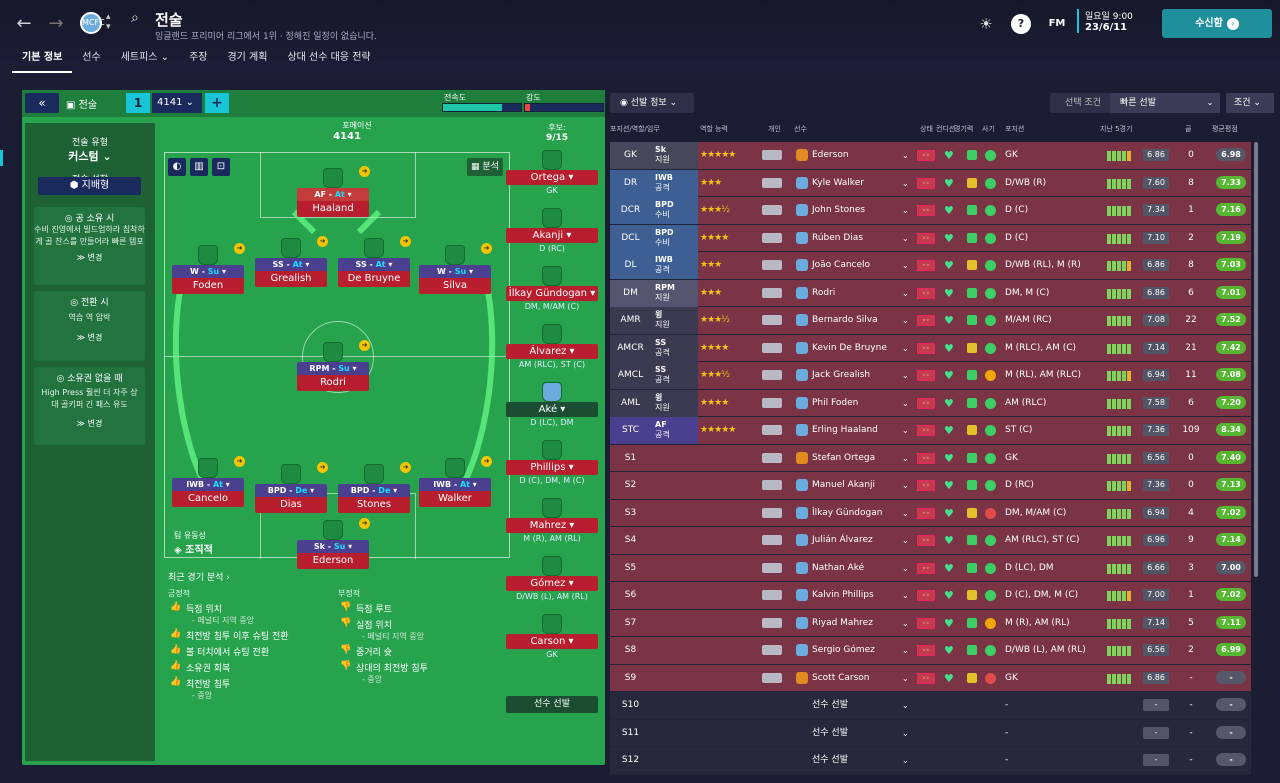 The image size is (1280, 783). Describe the element at coordinates (854, 375) in the screenshot. I see `row-player-name: Jack Grealish` at that location.